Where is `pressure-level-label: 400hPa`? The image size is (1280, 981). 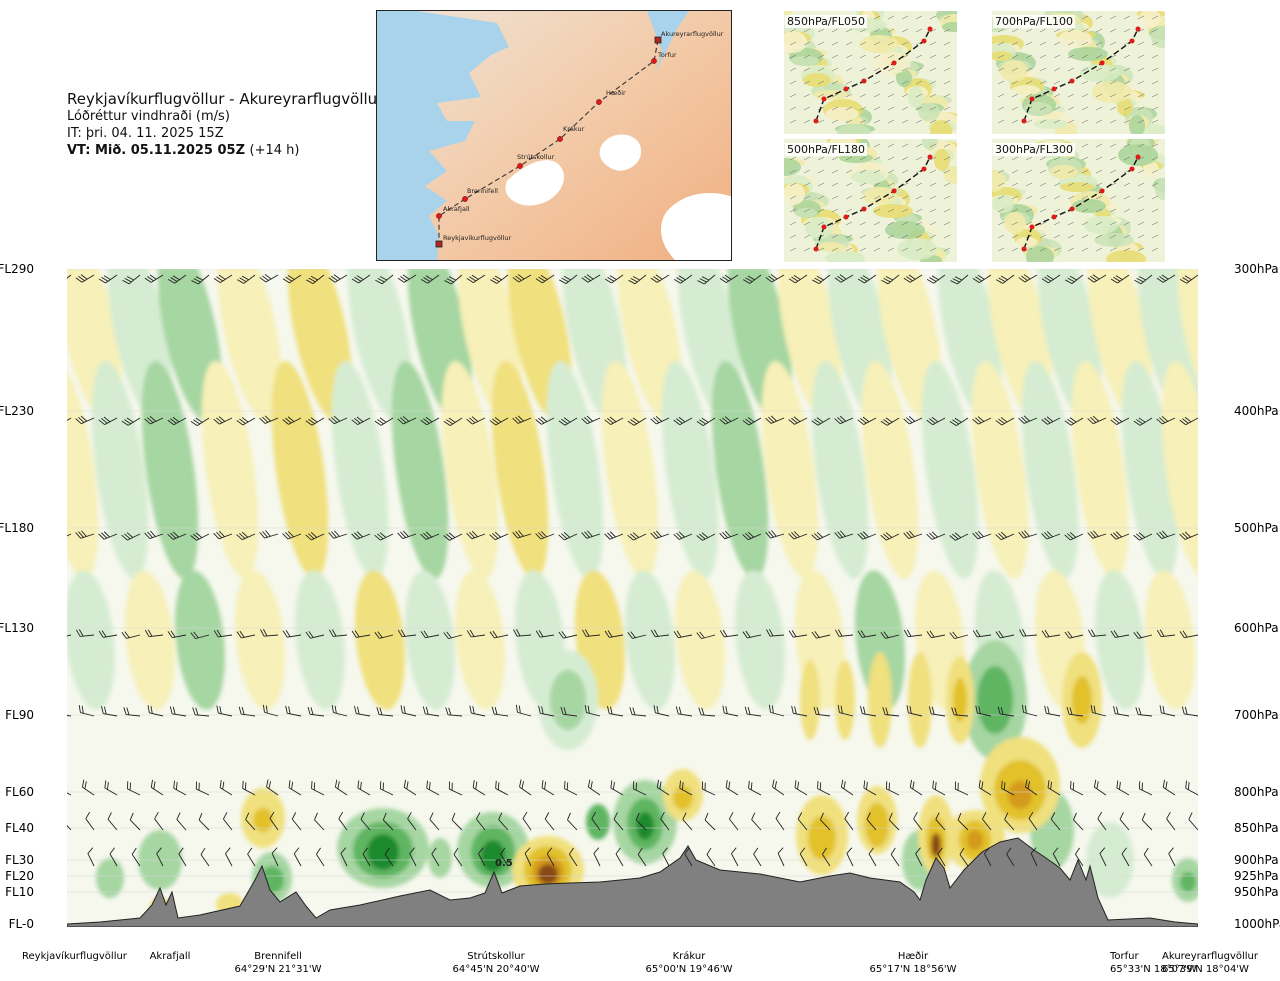
pressure-level-label: 400hPa is located at coordinates (1256, 411).